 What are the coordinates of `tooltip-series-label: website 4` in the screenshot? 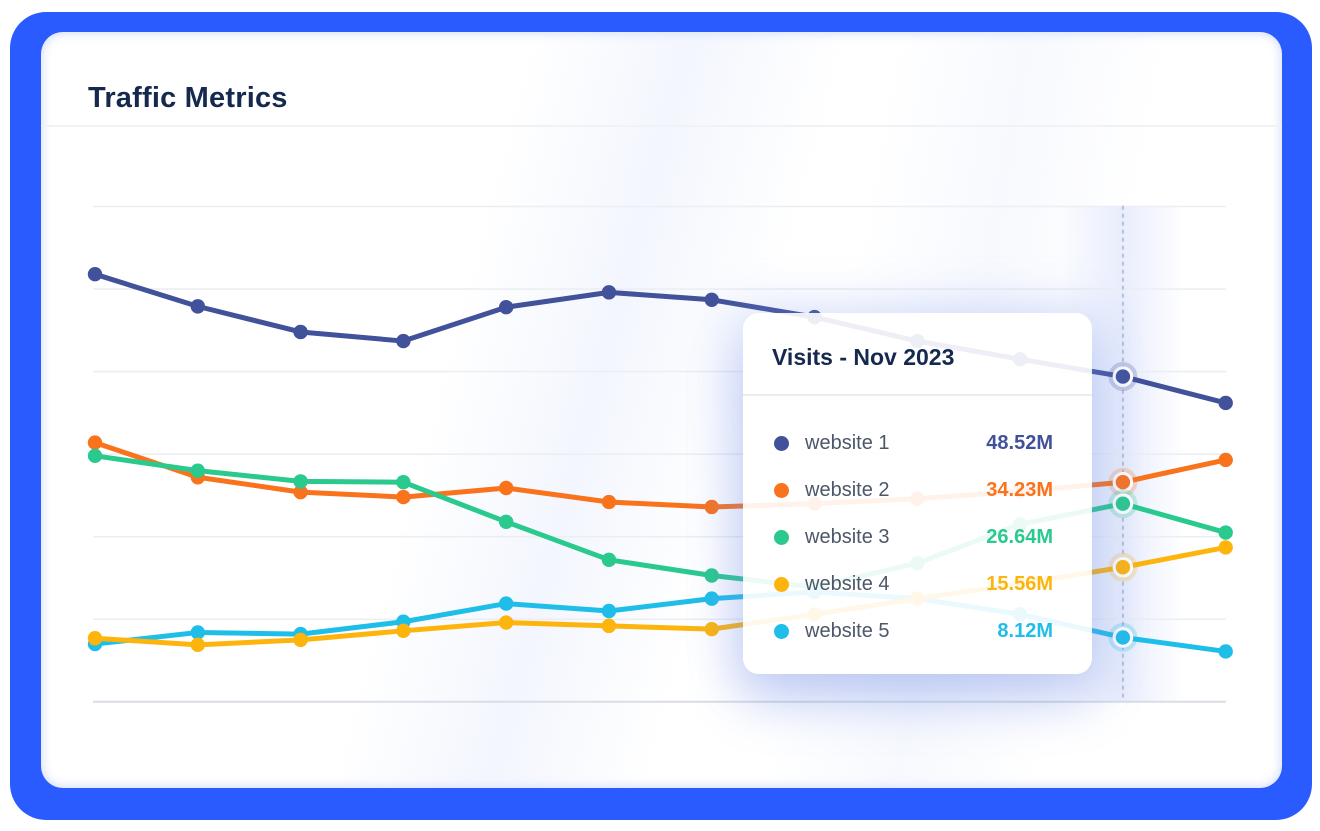 It's located at (847, 584).